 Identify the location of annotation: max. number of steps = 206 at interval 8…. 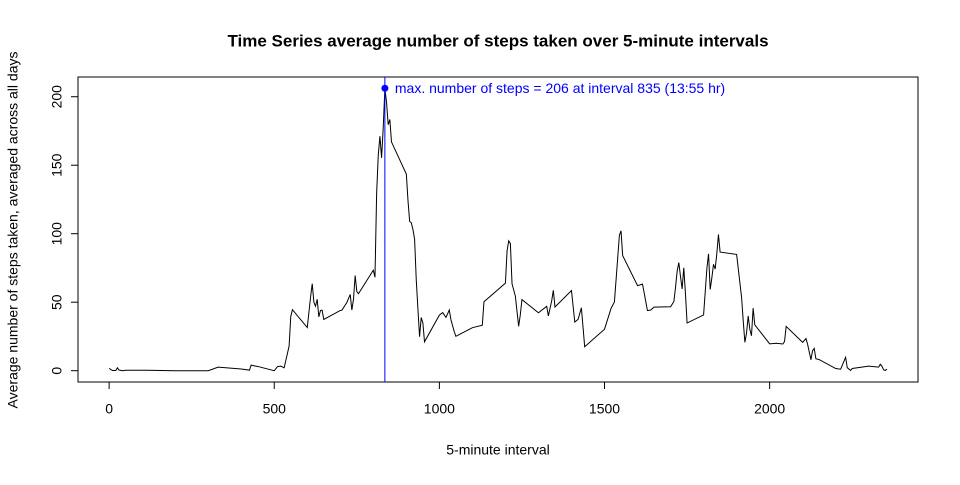
(560, 88).